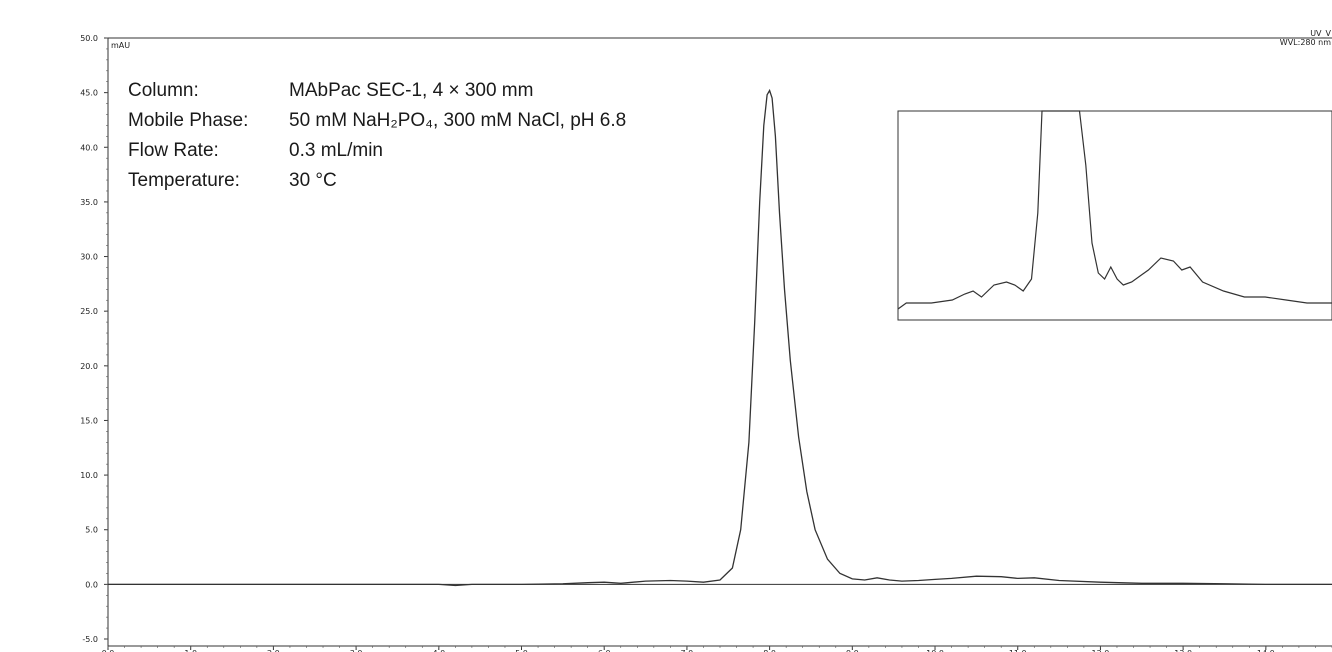 The width and height of the screenshot is (1332, 652). I want to click on x-tick-label: 3.0, so click(356, 650).